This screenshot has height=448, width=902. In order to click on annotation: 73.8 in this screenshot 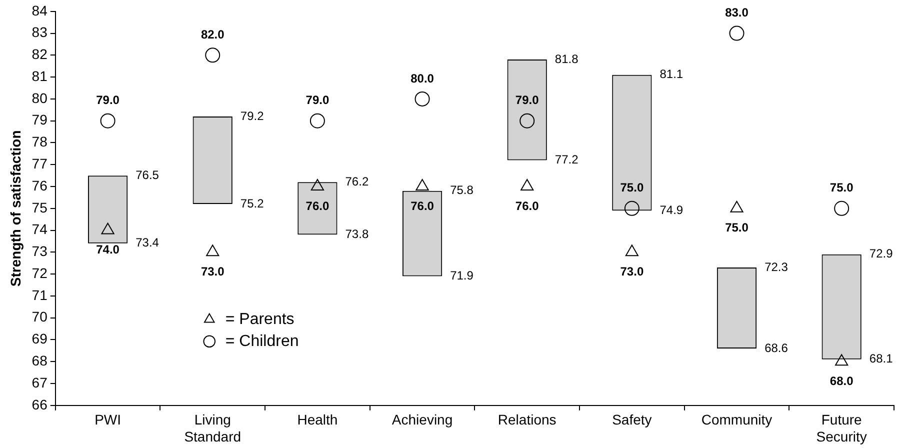, I will do `click(357, 233)`.